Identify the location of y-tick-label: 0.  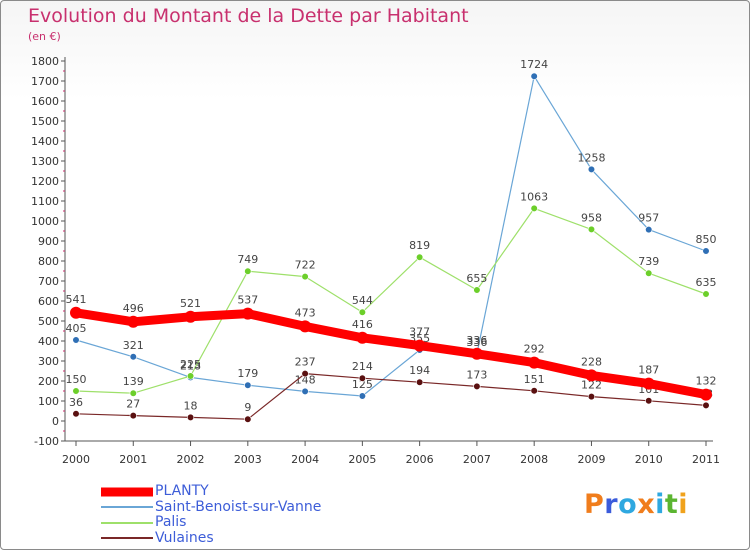
(55, 421).